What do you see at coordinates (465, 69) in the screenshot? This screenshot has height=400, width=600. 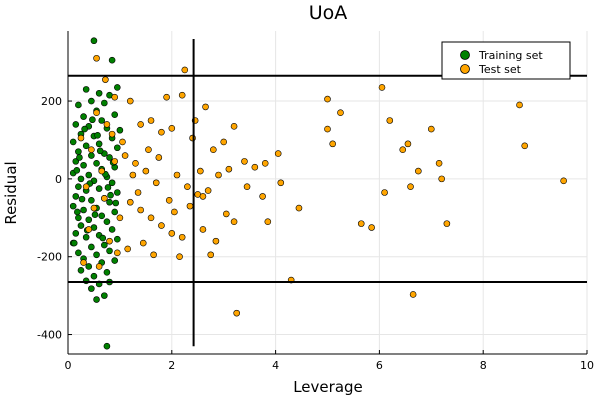 I see `legend-marker-test-set` at bounding box center [465, 69].